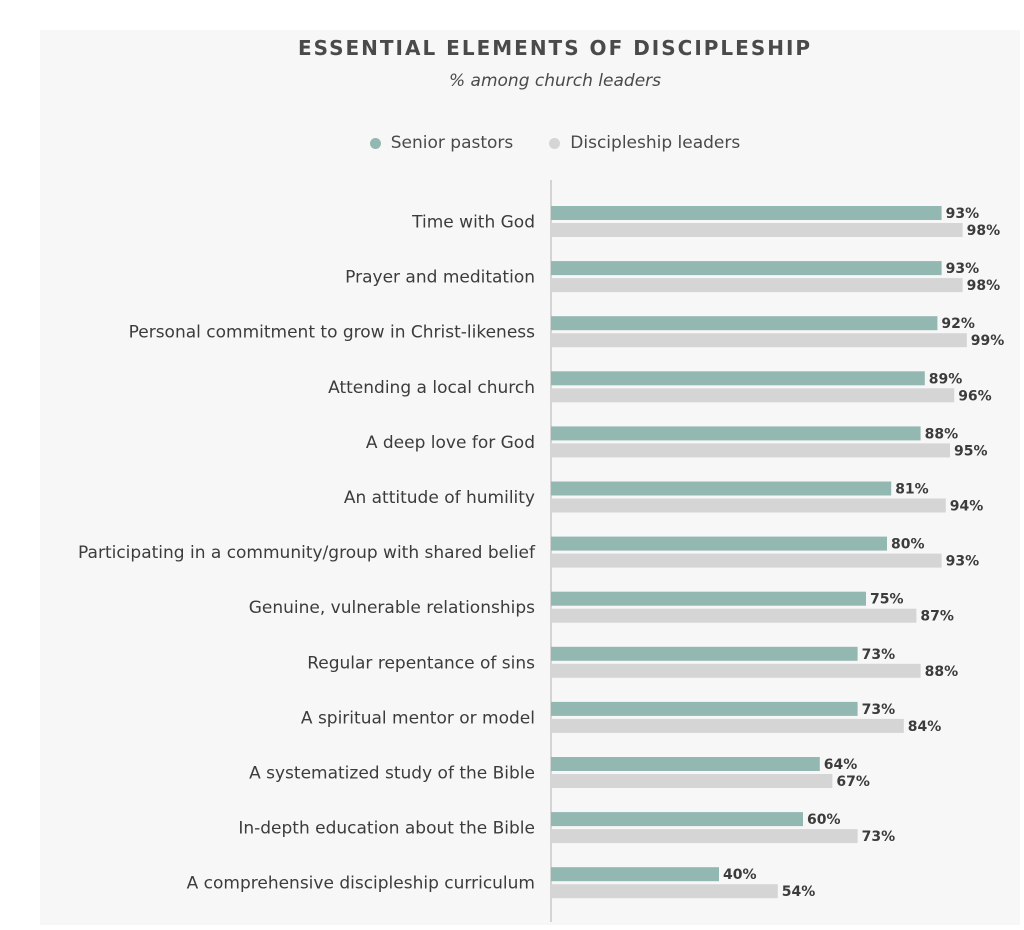 The height and width of the screenshot is (930, 1024). What do you see at coordinates (958, 324) in the screenshot?
I see `value-label-senior-pastors-personal-commitment-to-grow-in-christ-likeness: 92%` at bounding box center [958, 324].